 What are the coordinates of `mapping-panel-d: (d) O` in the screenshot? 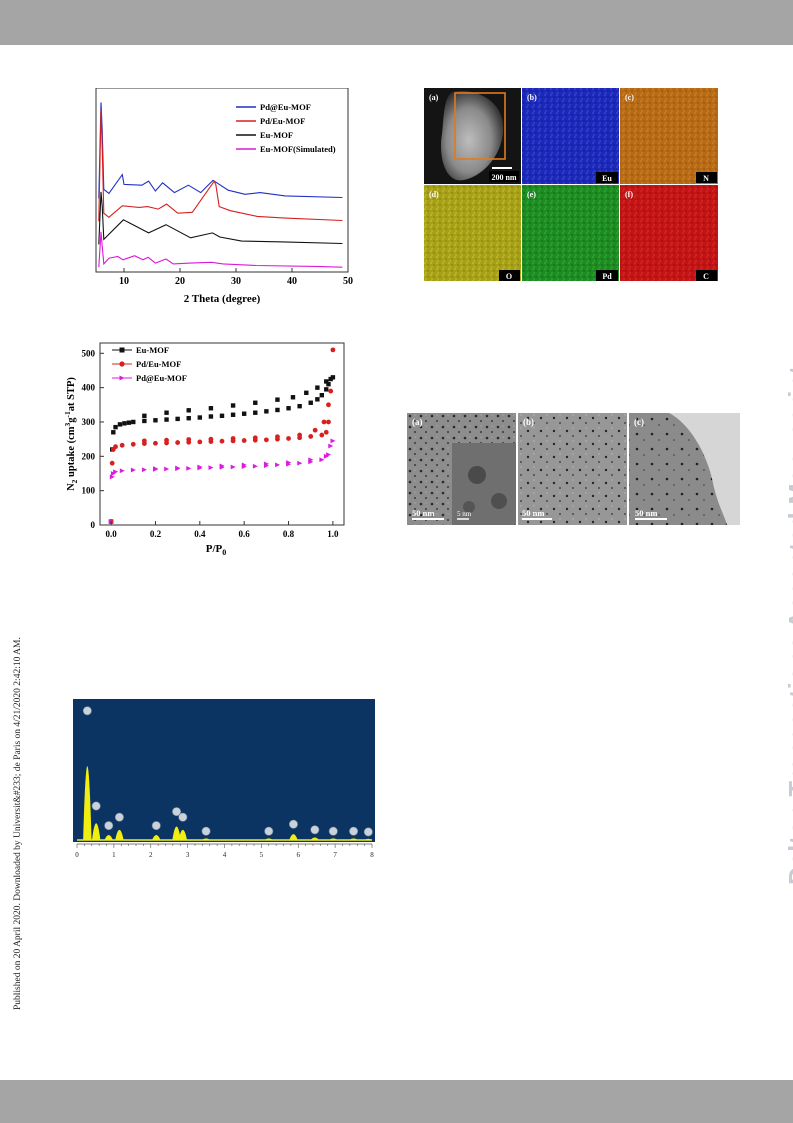 It's located at (472, 233).